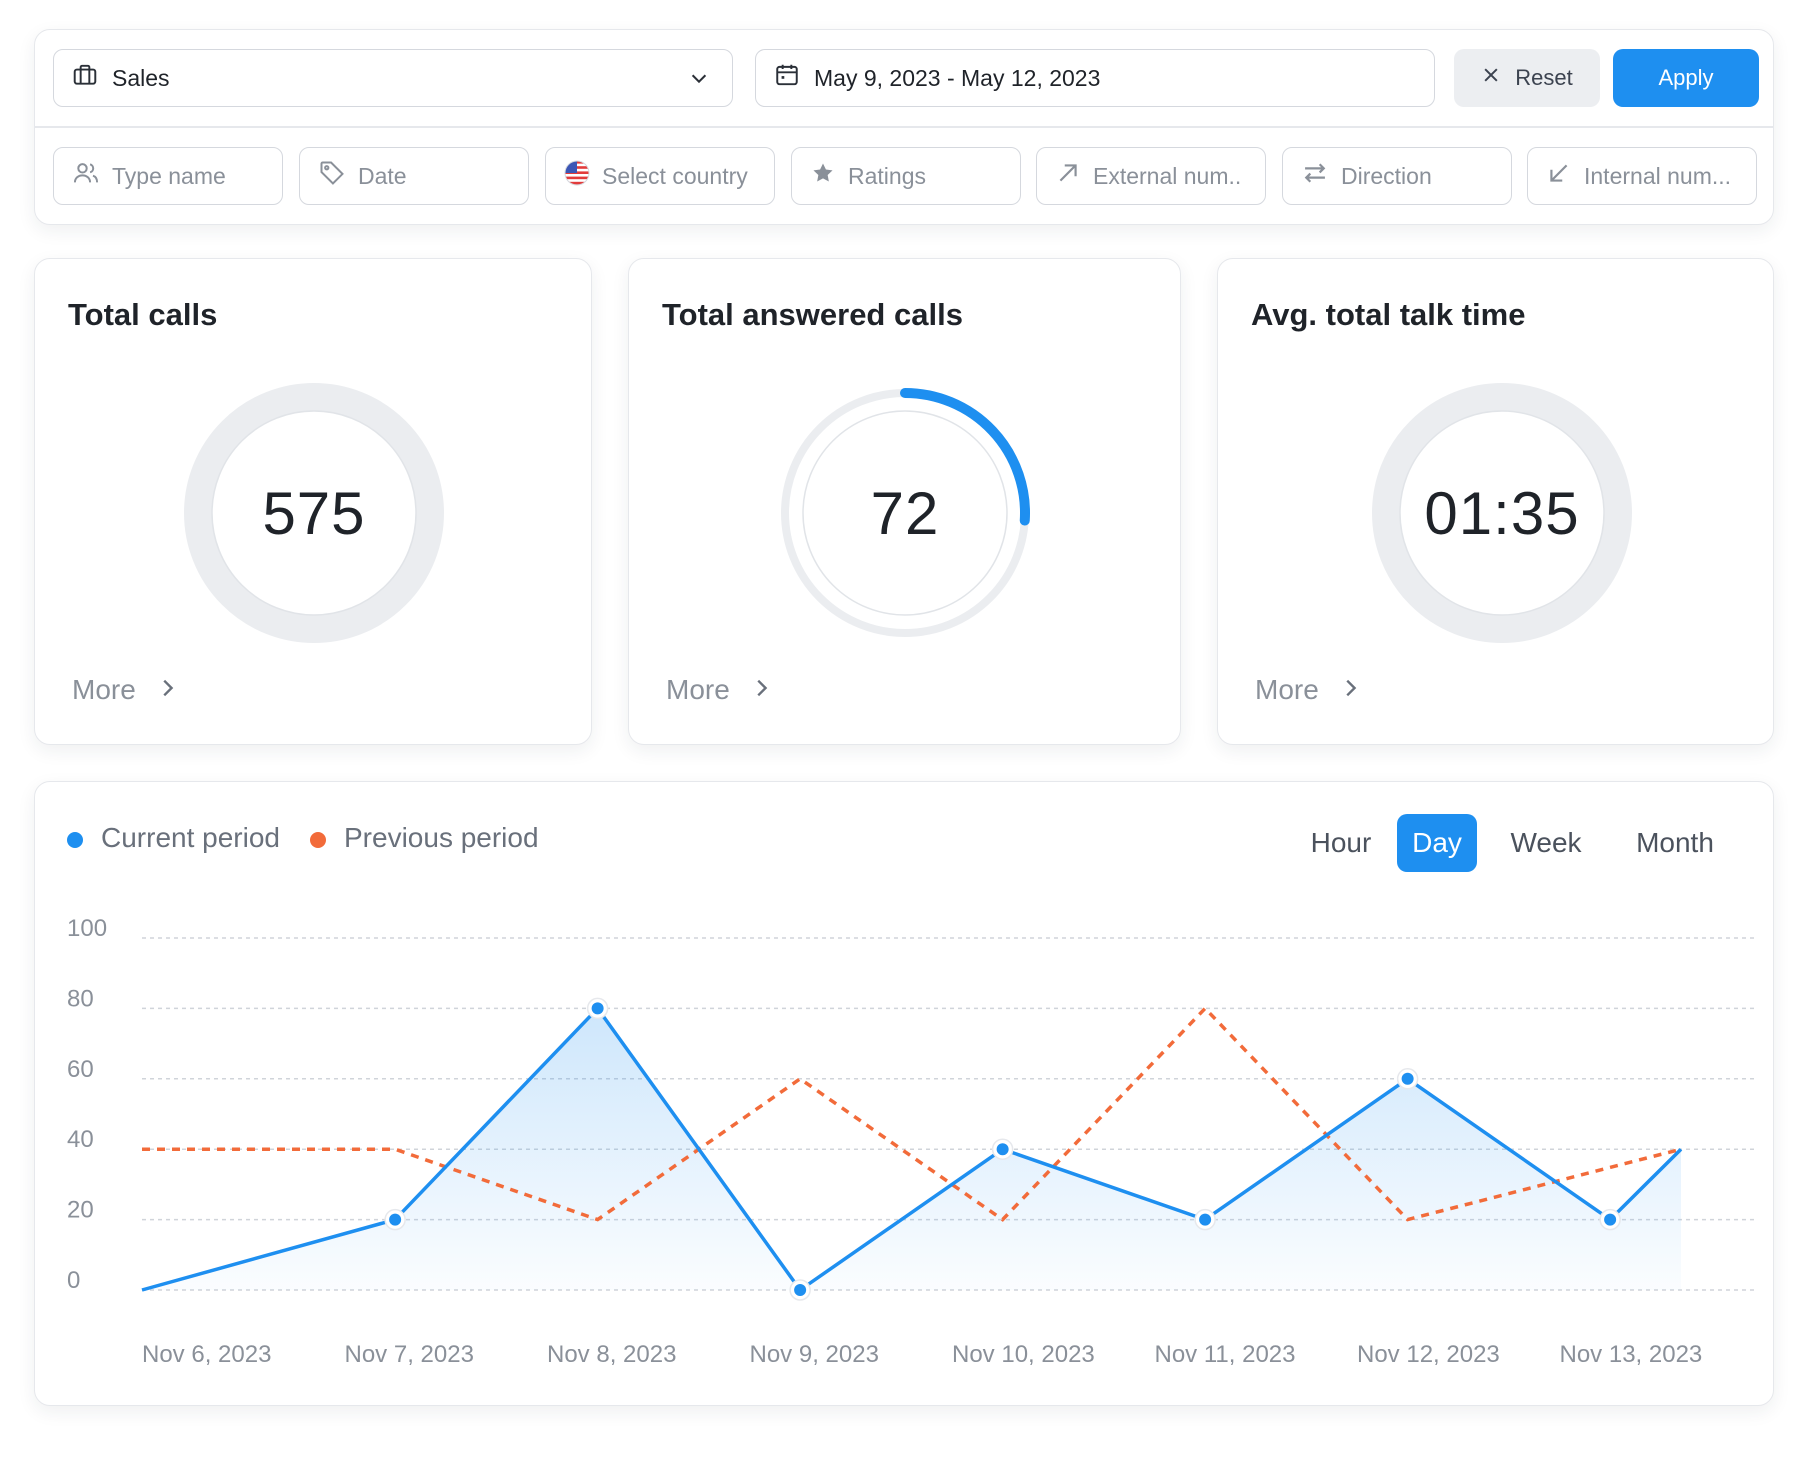 This screenshot has height=1457, width=1809. I want to click on total-answered-calls-more-link: More, so click(719, 690).